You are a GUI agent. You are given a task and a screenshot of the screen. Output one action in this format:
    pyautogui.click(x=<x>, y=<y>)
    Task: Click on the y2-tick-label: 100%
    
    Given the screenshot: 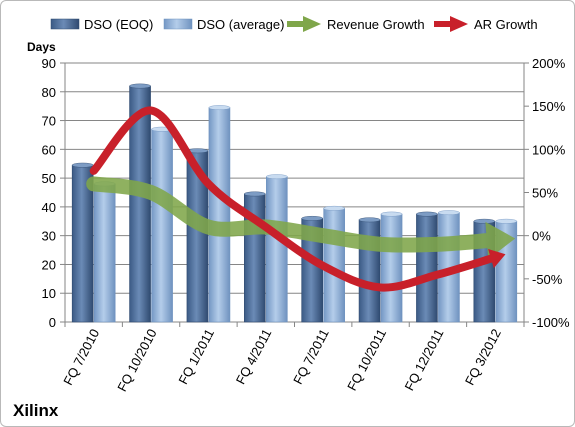 What is the action you would take?
    pyautogui.click(x=549, y=149)
    